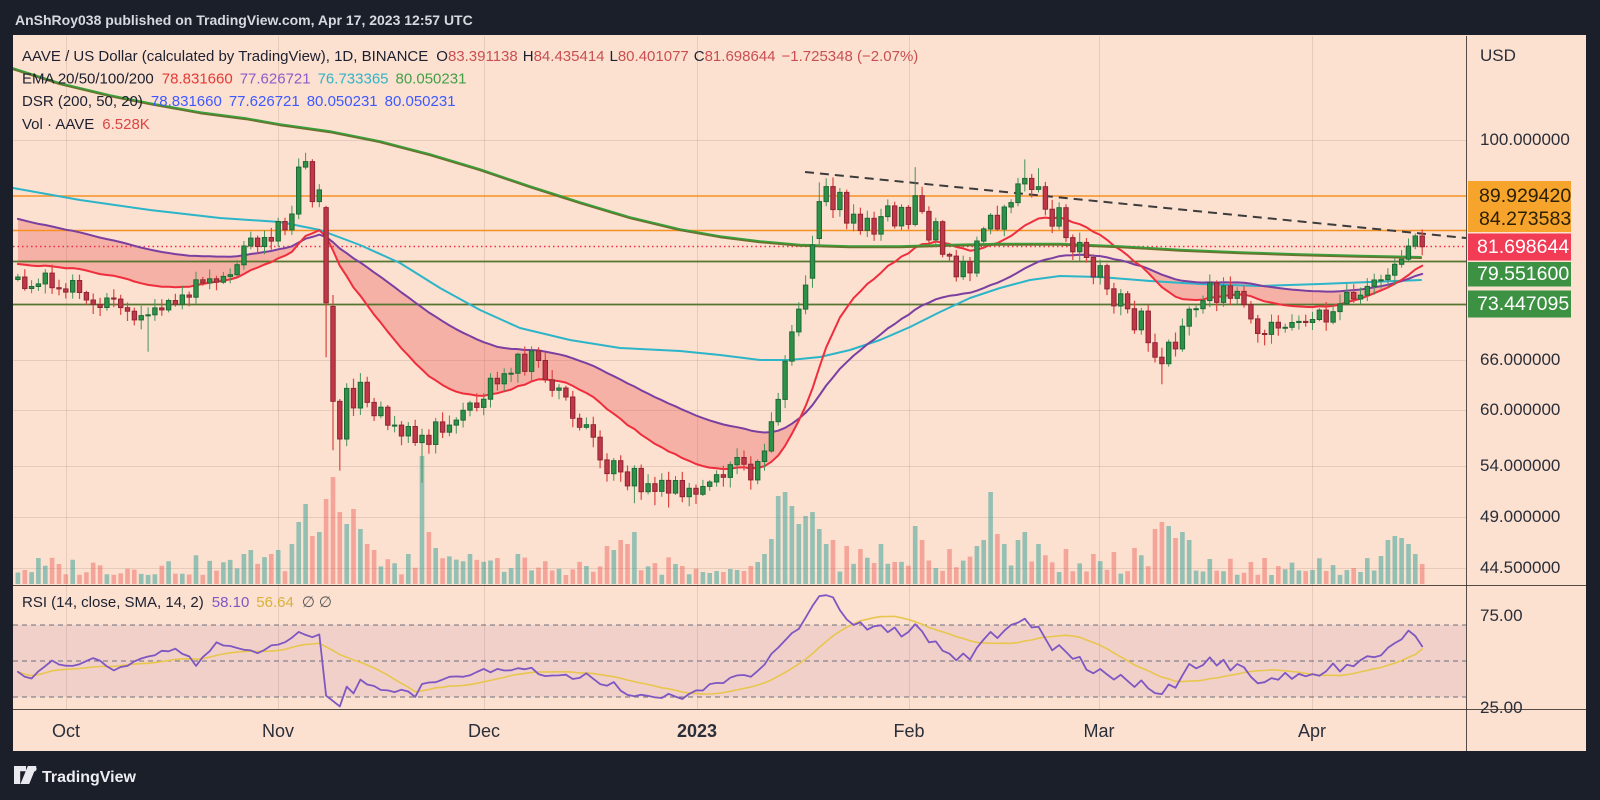 Image resolution: width=1600 pixels, height=800 pixels. I want to click on svg-text: 89.929420, so click(1525, 196).